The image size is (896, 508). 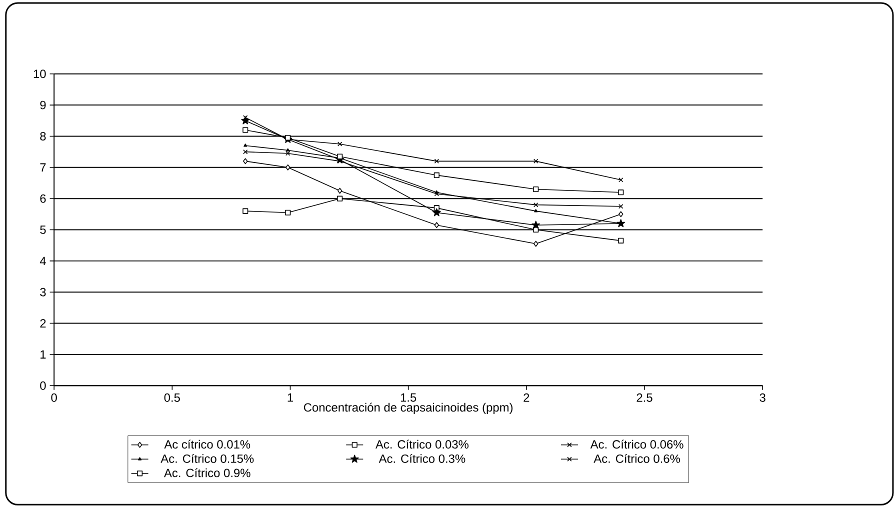 I want to click on y-tick-label: 6, so click(x=43, y=198).